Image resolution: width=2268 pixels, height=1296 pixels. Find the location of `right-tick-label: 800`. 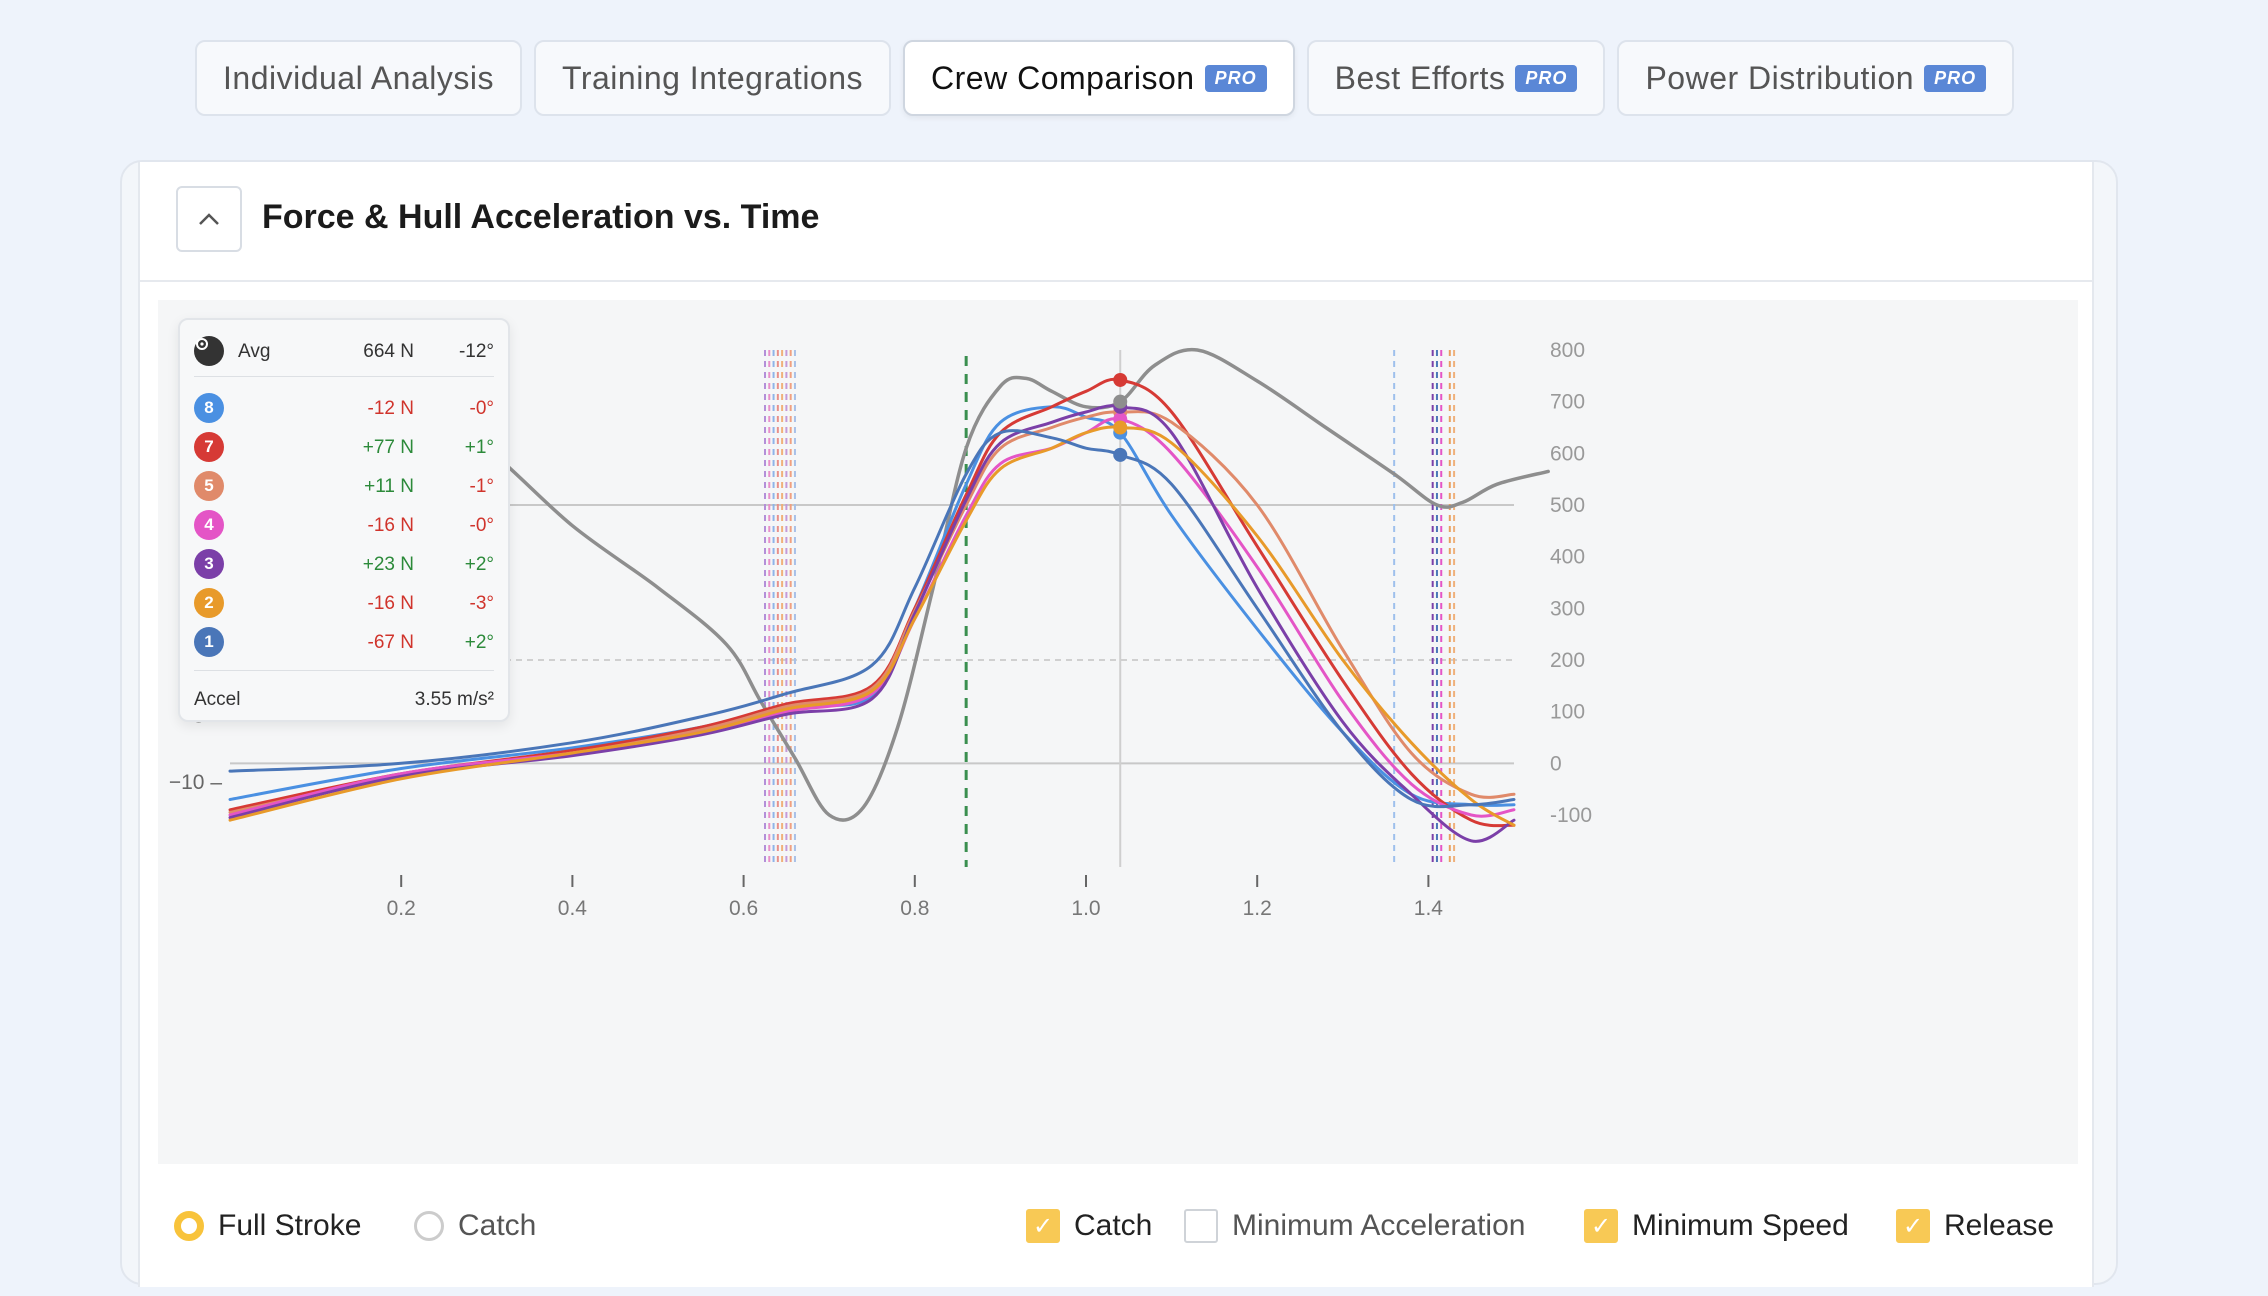

right-tick-label: 800 is located at coordinates (1567, 350).